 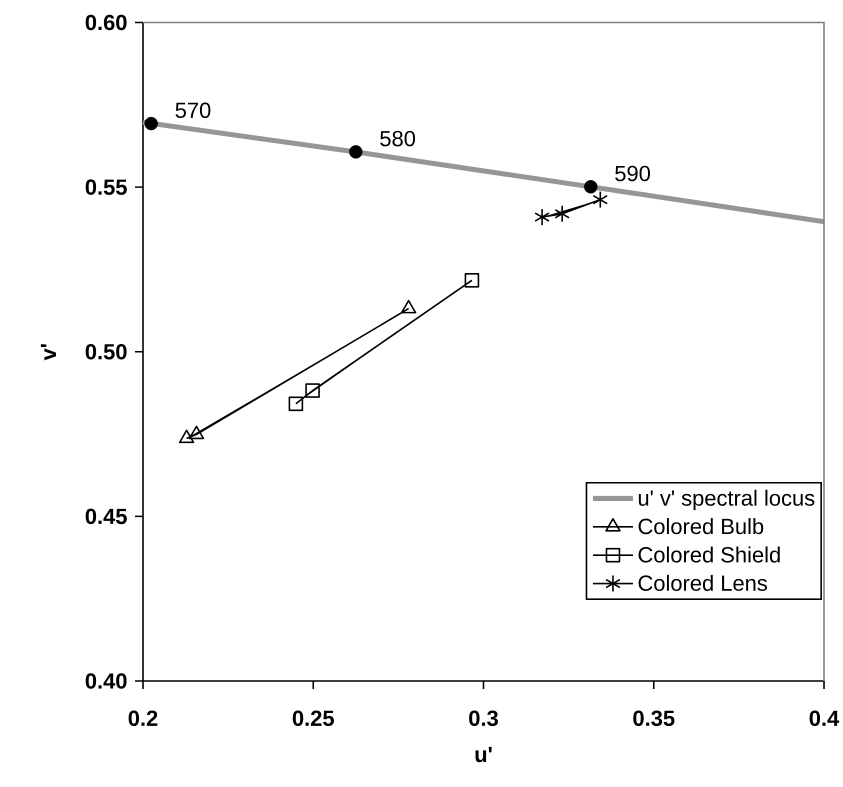 I want to click on y-axis-title: v', so click(x=48, y=352).